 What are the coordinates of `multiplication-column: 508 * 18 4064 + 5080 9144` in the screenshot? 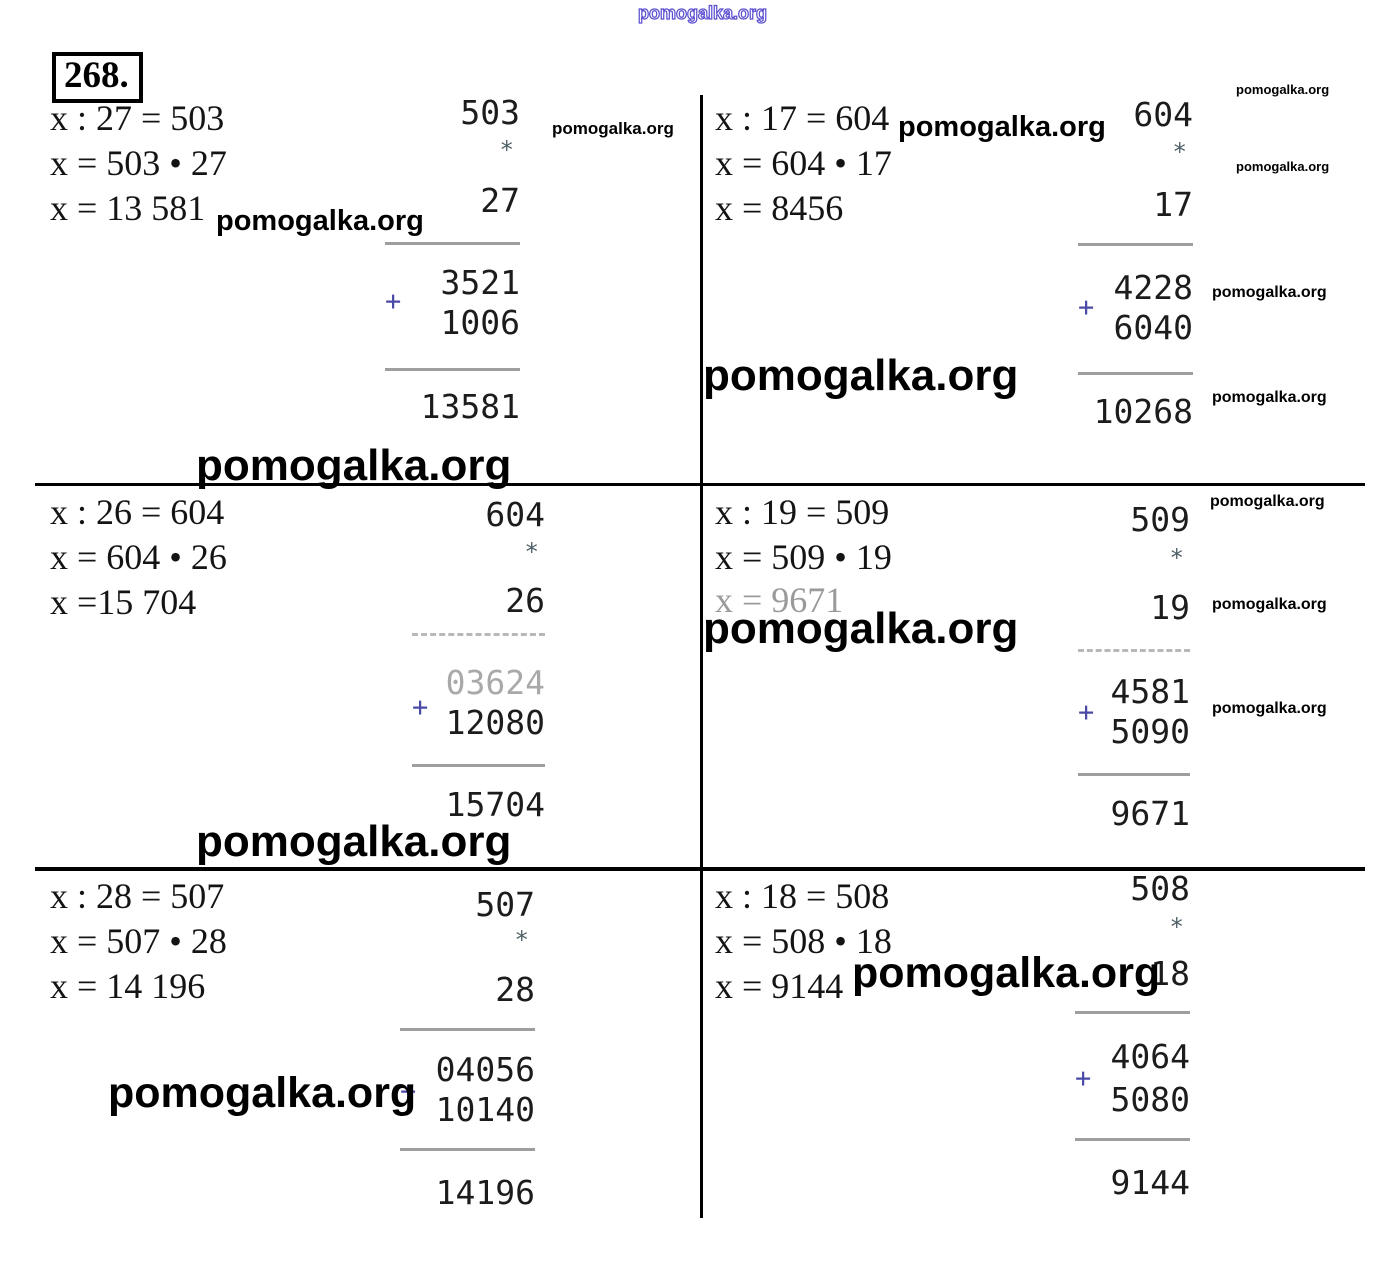 It's located at (1132, 1042).